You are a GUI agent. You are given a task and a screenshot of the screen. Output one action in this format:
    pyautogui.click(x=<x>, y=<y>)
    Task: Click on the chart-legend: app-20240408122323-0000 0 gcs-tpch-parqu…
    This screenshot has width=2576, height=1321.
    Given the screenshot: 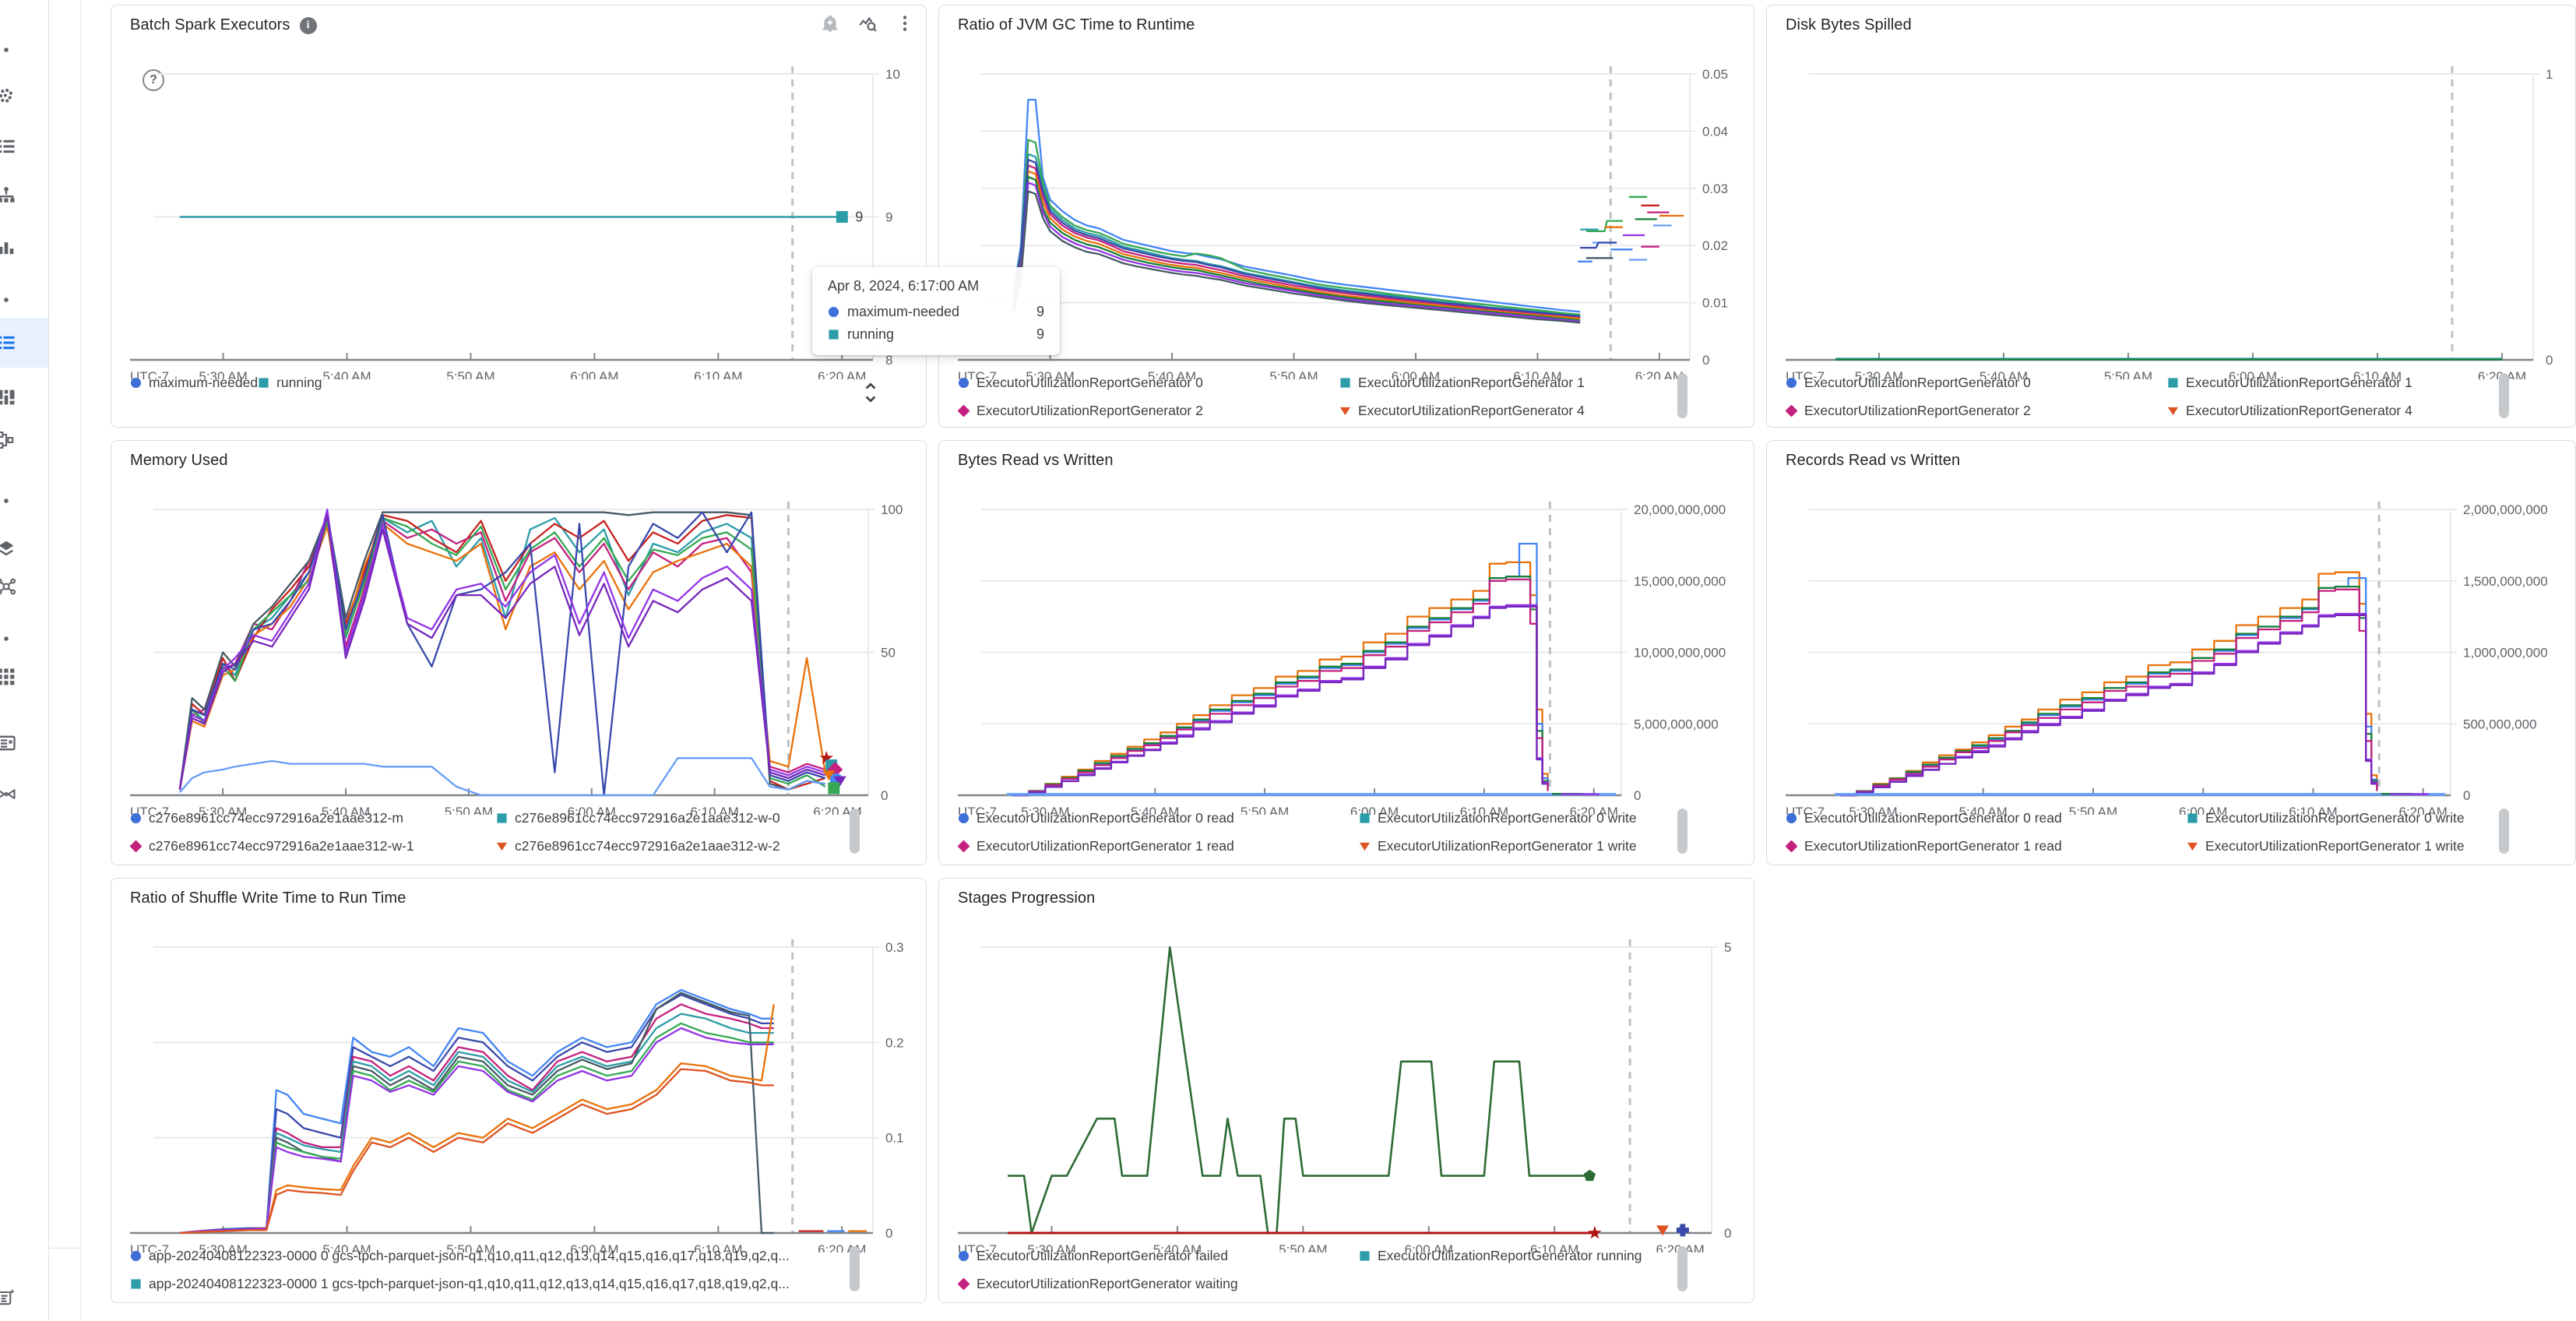 What is the action you would take?
    pyautogui.click(x=485, y=1276)
    